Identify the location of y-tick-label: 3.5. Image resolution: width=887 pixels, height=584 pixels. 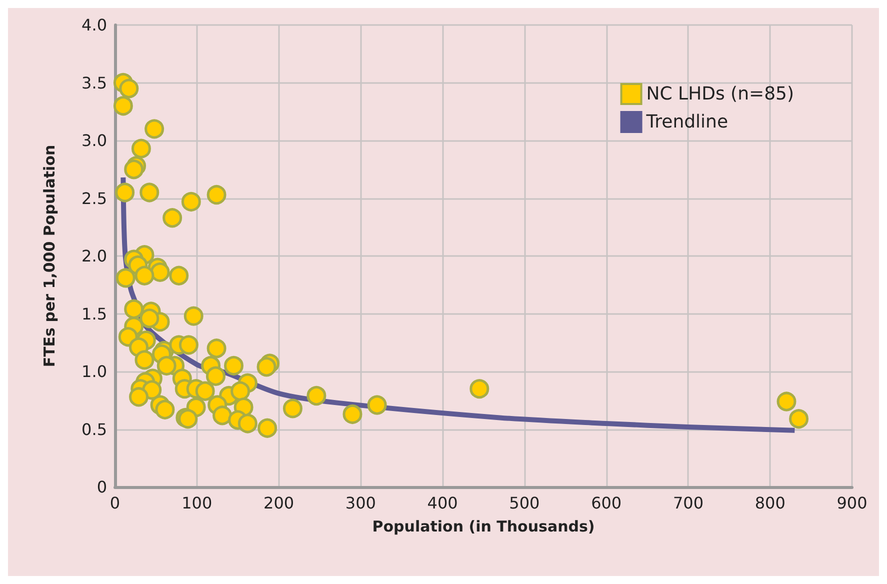
(94, 82).